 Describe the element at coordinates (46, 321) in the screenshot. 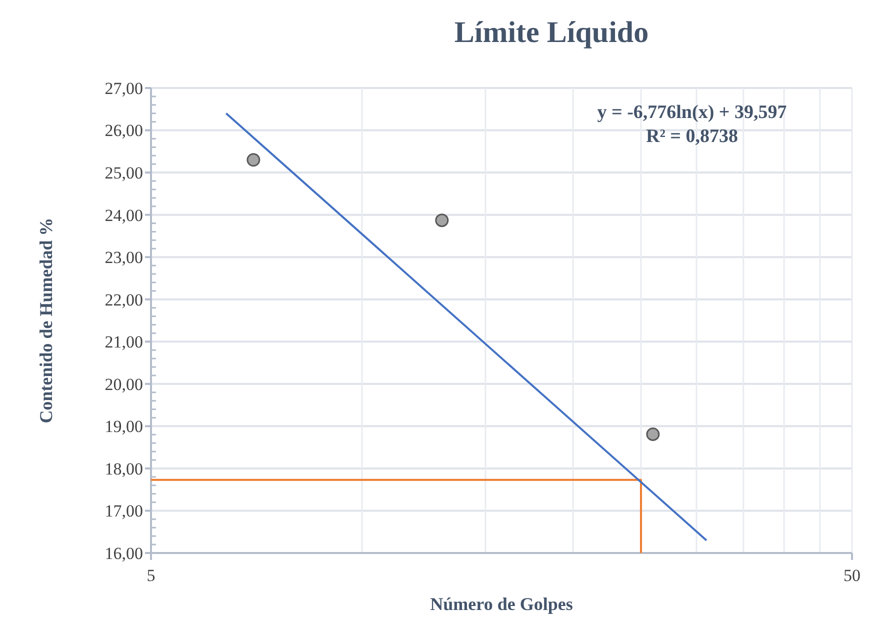

I see `y-axis-title: Contenido de Humedad %` at that location.